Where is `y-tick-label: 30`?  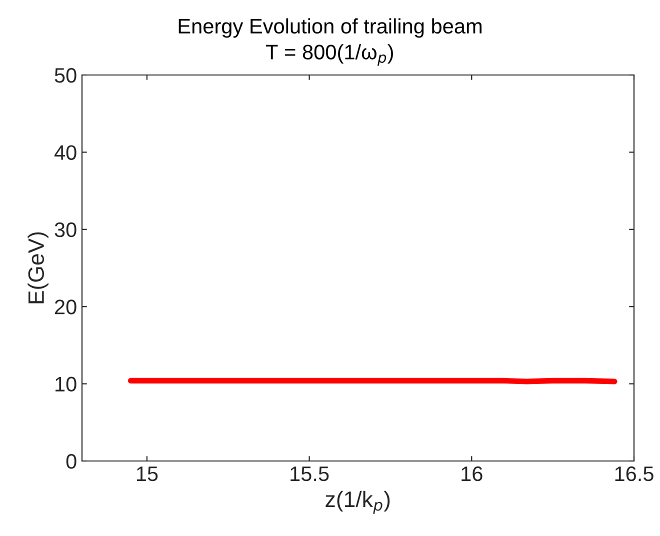
y-tick-label: 30 is located at coordinates (65, 230).